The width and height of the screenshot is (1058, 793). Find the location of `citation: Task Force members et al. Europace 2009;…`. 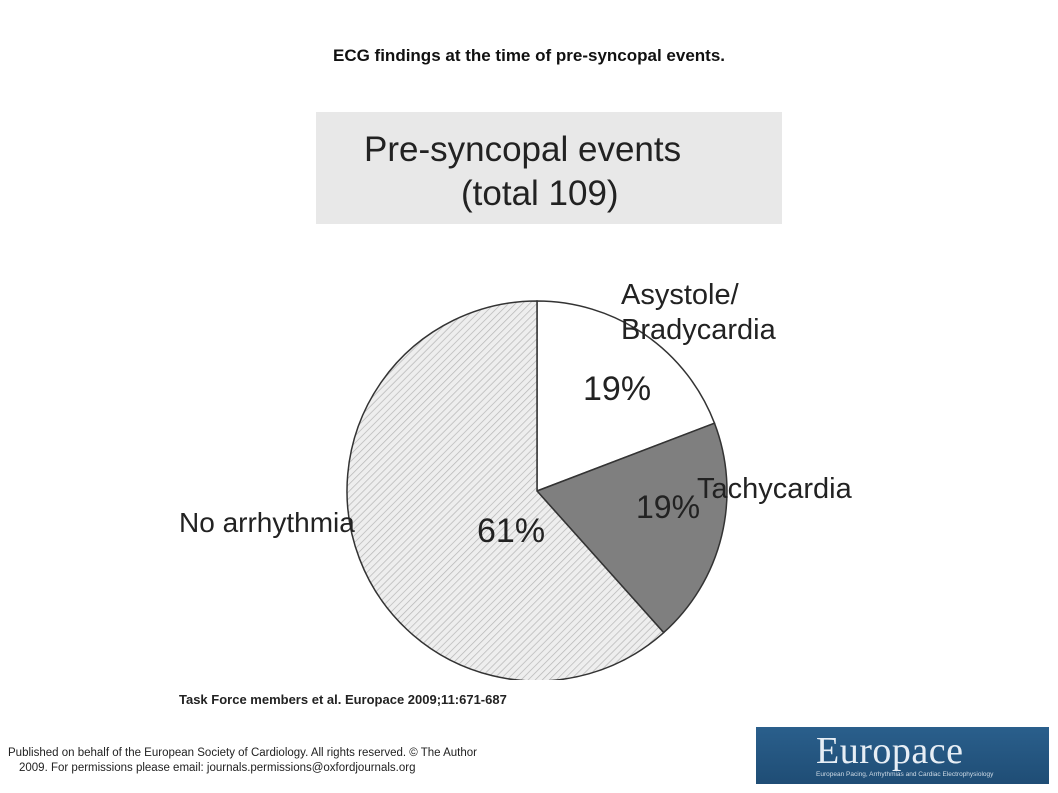

citation: Task Force members et al. Europace 2009;… is located at coordinates (343, 699).